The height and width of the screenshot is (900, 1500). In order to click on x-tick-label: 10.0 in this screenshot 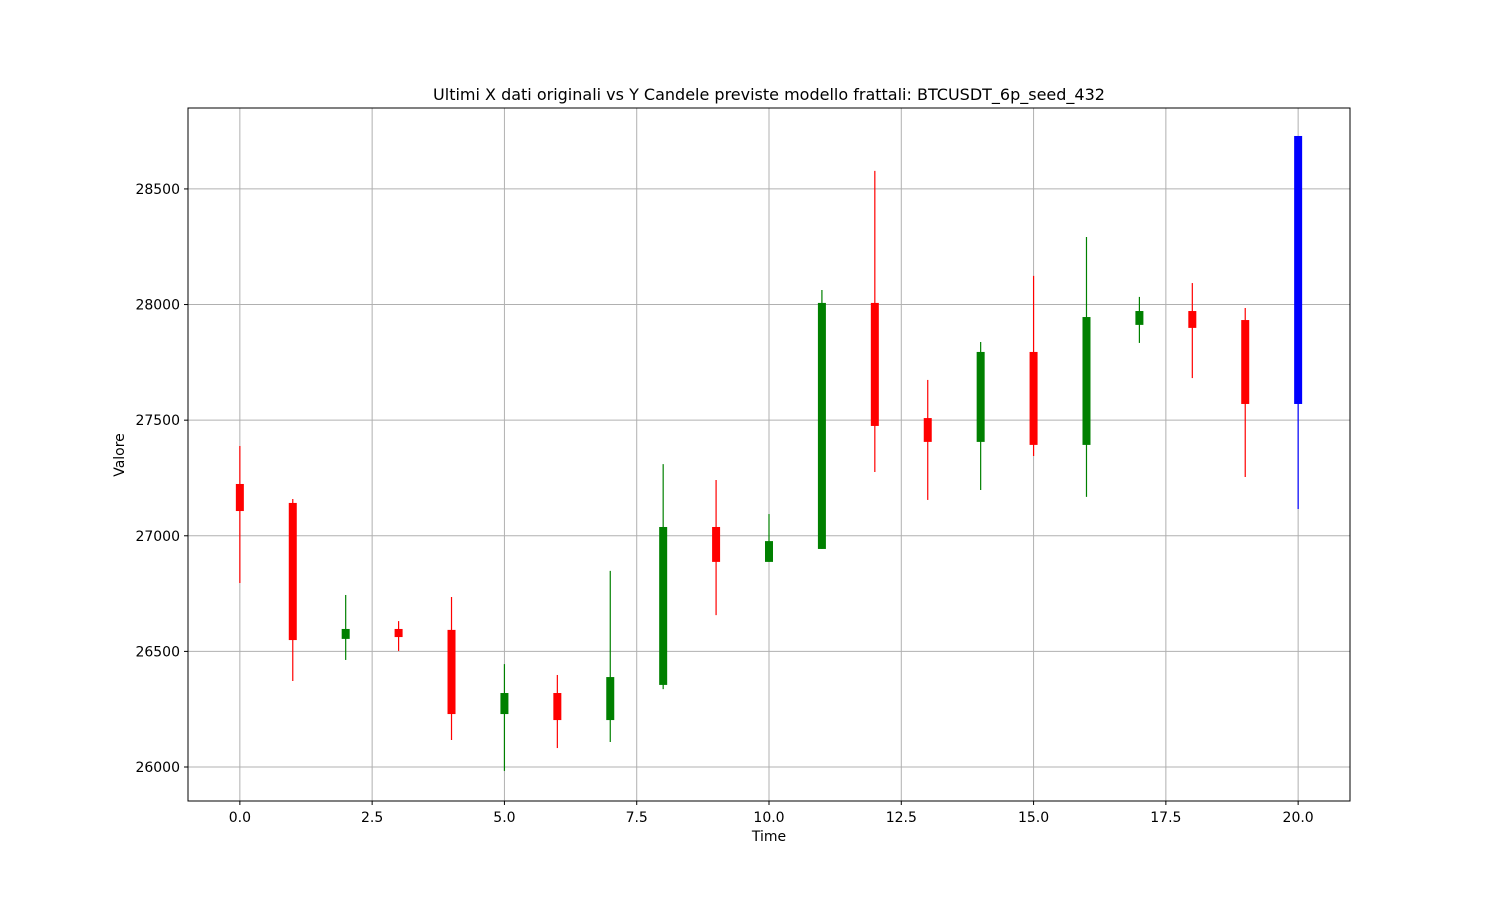, I will do `click(768, 818)`.